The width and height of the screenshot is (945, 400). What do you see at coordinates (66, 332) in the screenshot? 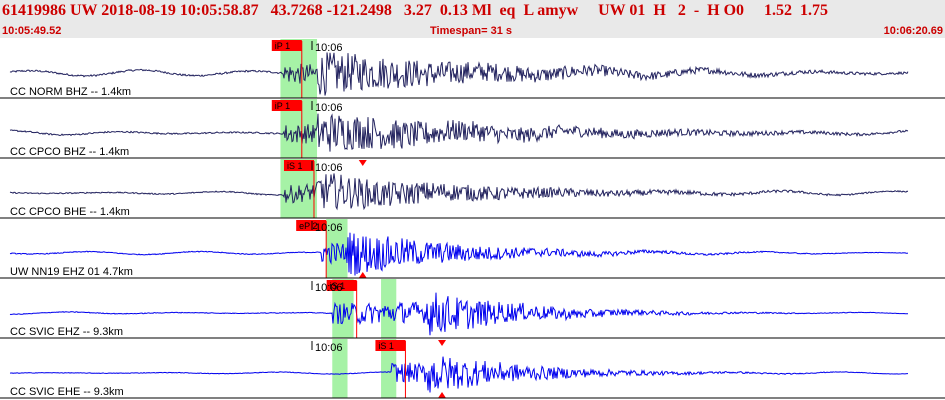
I see `trace-label-4: CC SVIC EHZ -- 9.3km` at bounding box center [66, 332].